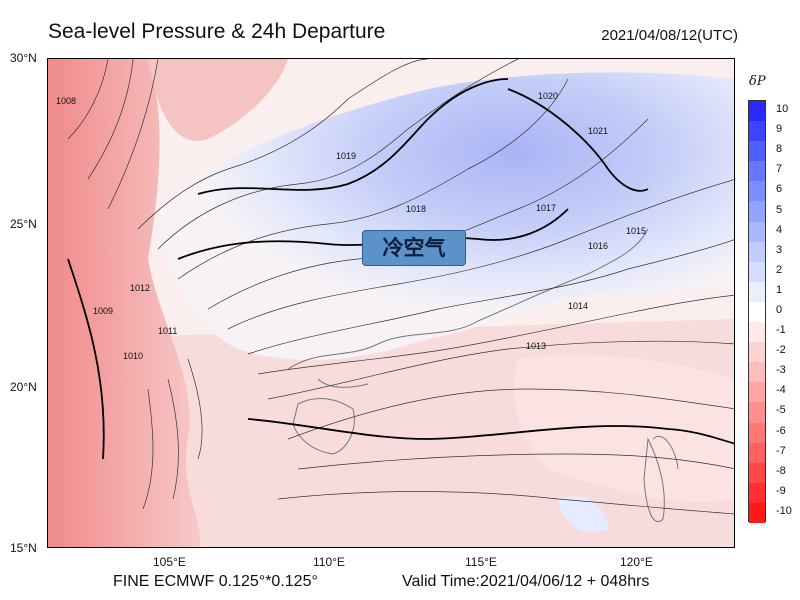 Image resolution: width=800 pixels, height=600 pixels. I want to click on isobar-label: 1016, so click(598, 246).